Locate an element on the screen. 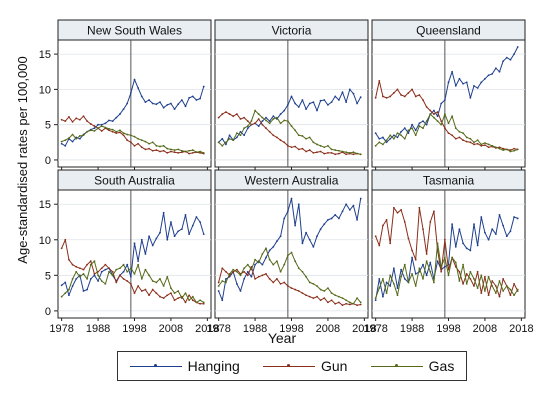 This screenshot has height=401, width=550. series-line-hanging is located at coordinates (133, 254).